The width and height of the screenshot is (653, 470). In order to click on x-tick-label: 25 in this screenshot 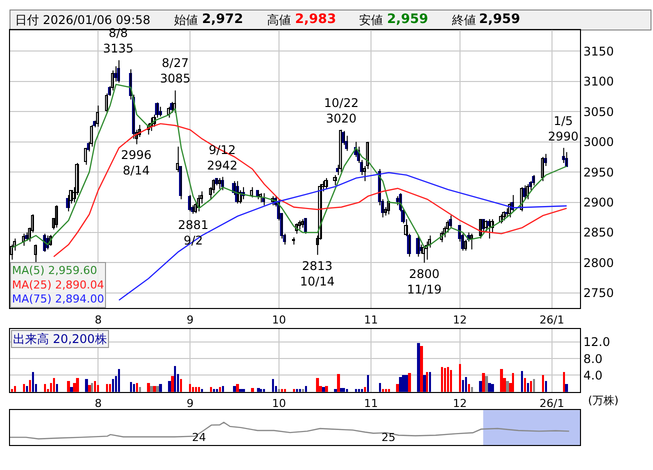, I will do `click(388, 437)`.